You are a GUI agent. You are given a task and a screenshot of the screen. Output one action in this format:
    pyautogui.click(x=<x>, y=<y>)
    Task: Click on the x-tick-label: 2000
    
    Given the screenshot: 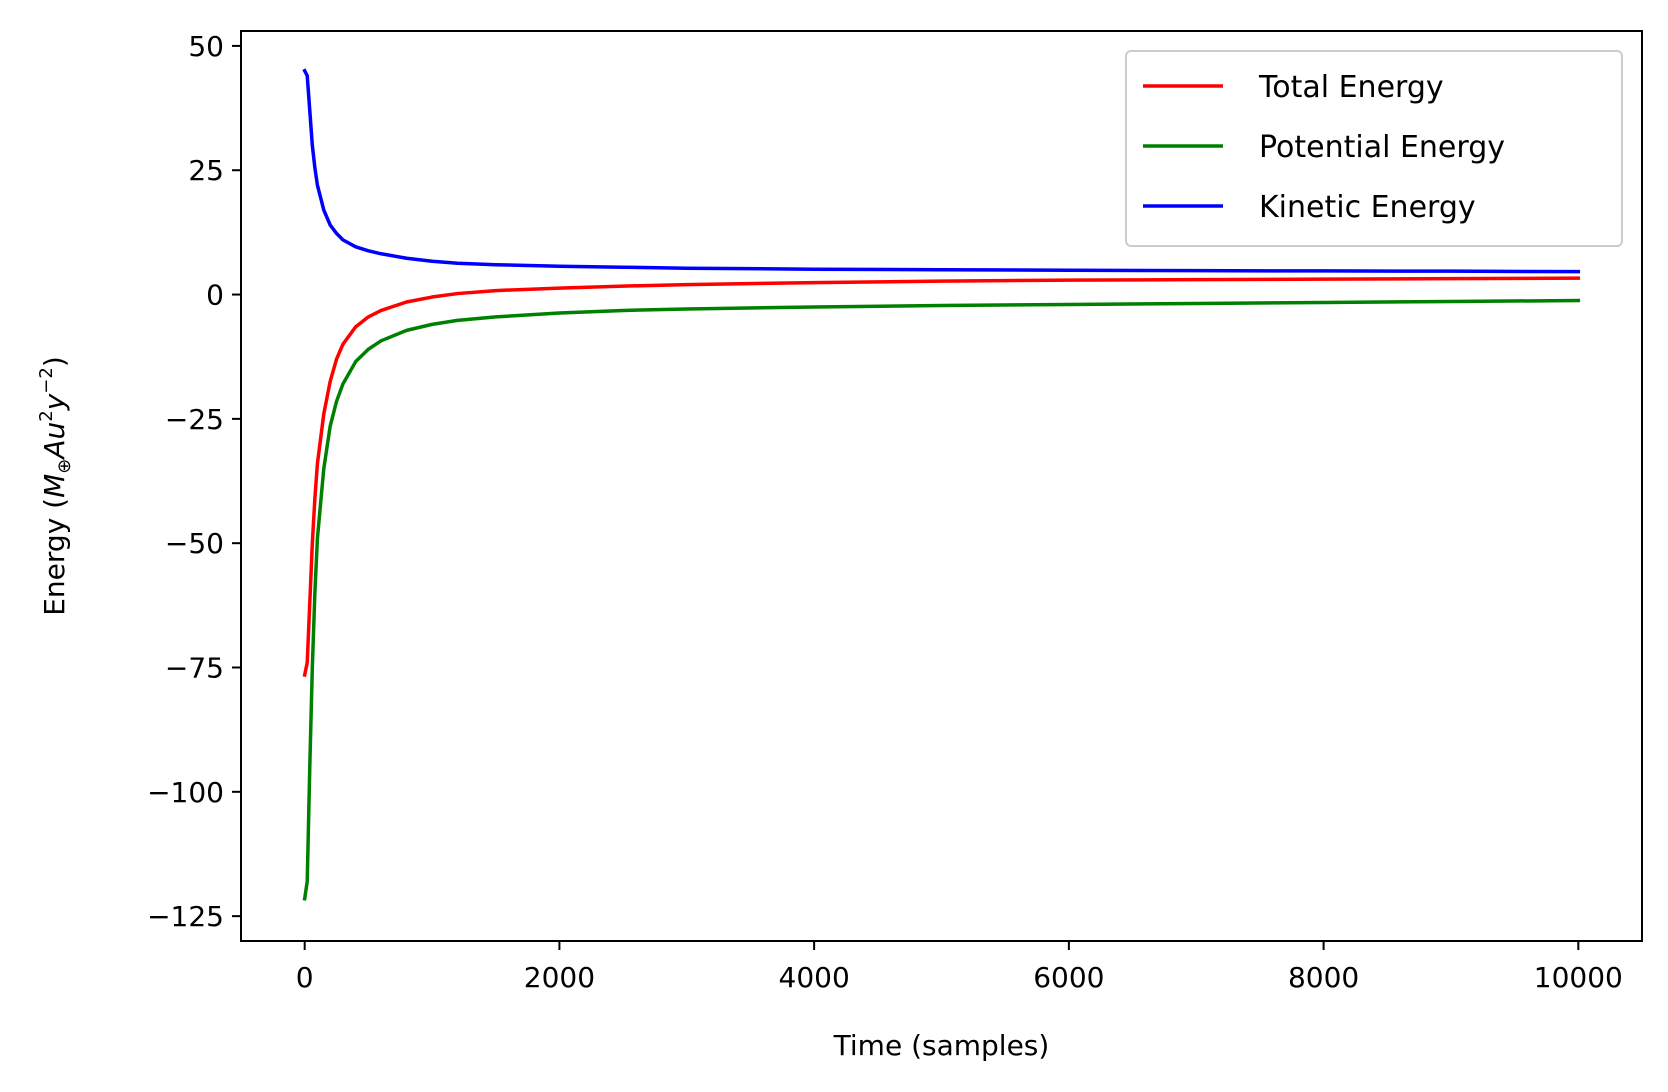 What is the action you would take?
    pyautogui.click(x=559, y=977)
    